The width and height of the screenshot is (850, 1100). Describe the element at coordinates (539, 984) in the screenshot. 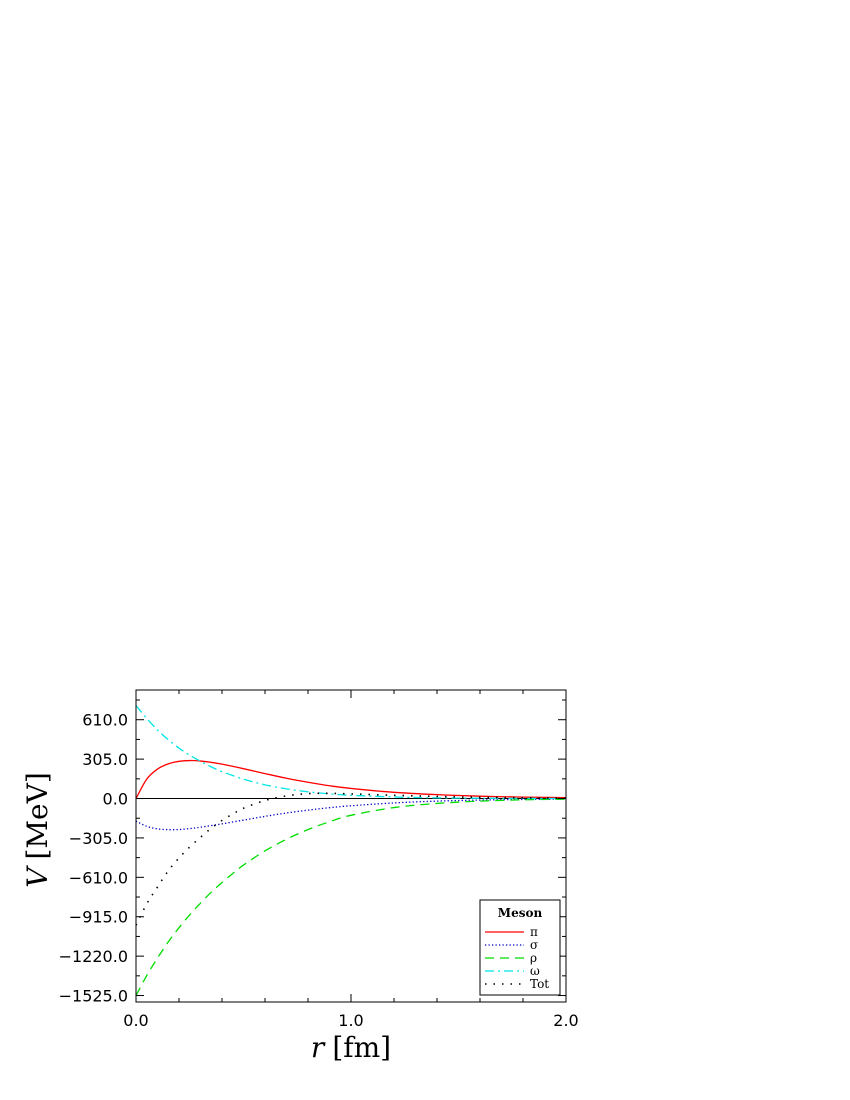

I see `legend-label-4: Tot` at that location.